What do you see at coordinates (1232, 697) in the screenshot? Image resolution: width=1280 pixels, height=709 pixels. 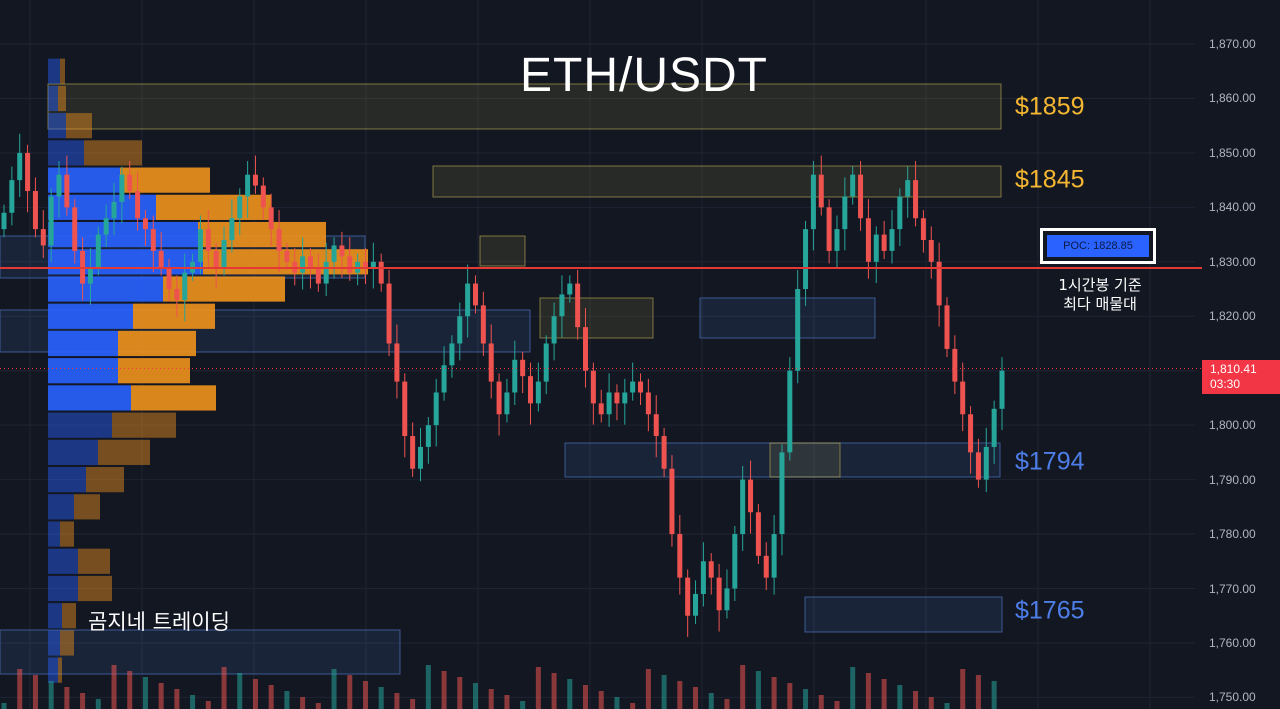 I see `price-tick: 1,750.00` at bounding box center [1232, 697].